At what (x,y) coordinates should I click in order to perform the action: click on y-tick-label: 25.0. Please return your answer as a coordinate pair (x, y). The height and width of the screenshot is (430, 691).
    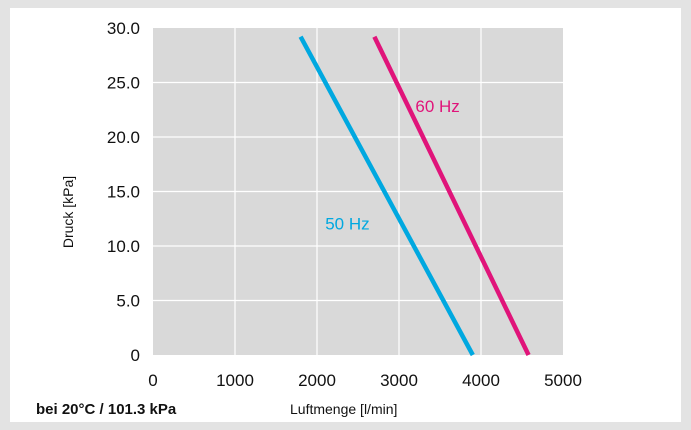
    Looking at the image, I should click on (123, 83).